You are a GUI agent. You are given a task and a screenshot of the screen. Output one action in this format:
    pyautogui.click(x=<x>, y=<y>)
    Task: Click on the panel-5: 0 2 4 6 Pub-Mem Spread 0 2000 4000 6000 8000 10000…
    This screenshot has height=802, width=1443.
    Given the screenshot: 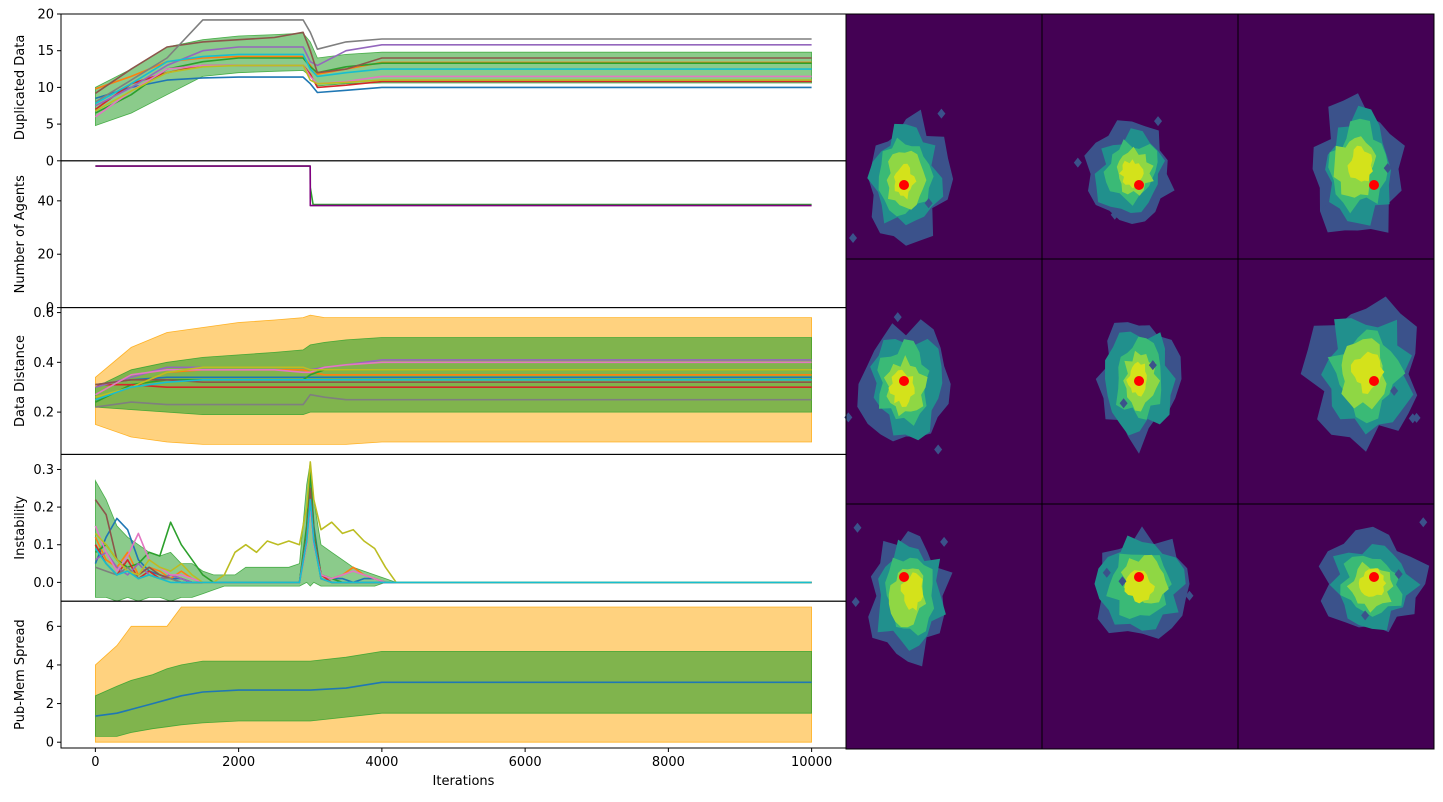 What is the action you would take?
    pyautogui.click(x=430, y=694)
    